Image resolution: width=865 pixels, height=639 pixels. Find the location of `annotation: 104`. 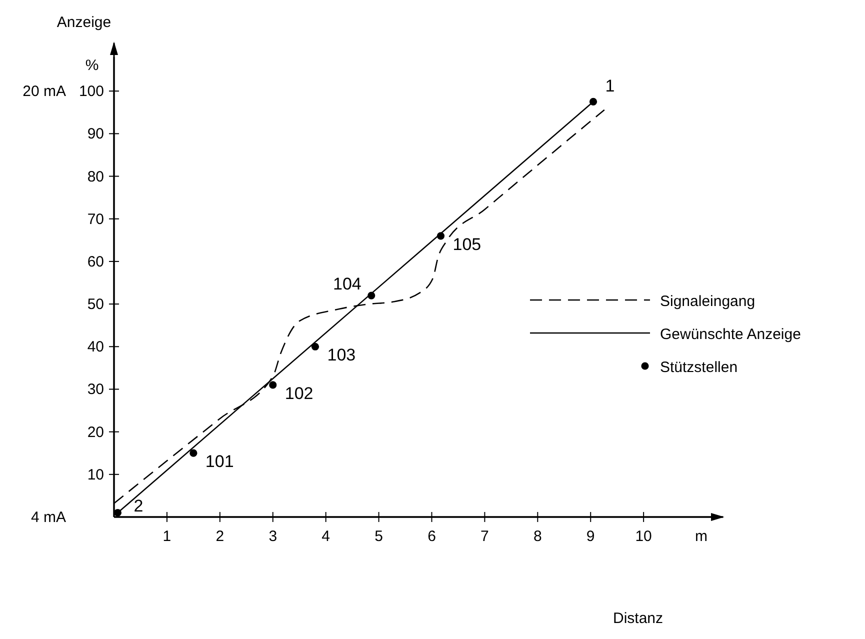

annotation: 104 is located at coordinates (347, 284).